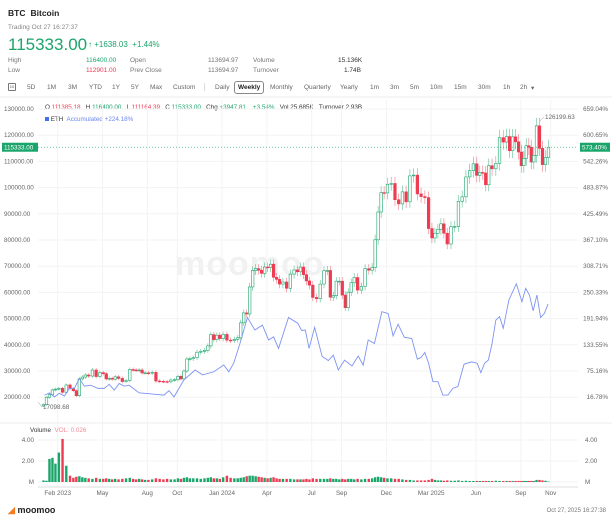 This screenshot has width=612, height=523. What do you see at coordinates (250, 264) in the screenshot?
I see `moomoo-watermark: moomoo` at bounding box center [250, 264].